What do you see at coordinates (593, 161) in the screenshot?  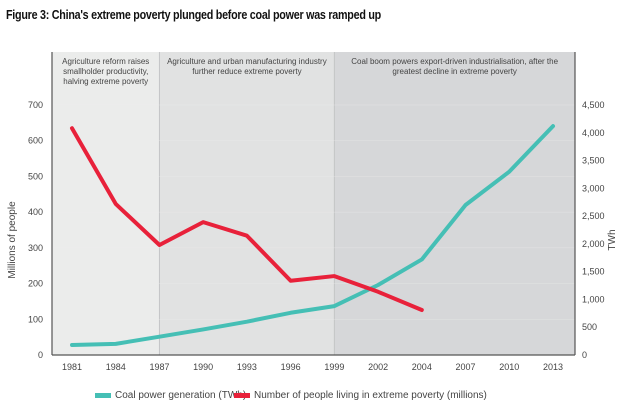 I see `y-right-tick-label: 3,500` at bounding box center [593, 161].